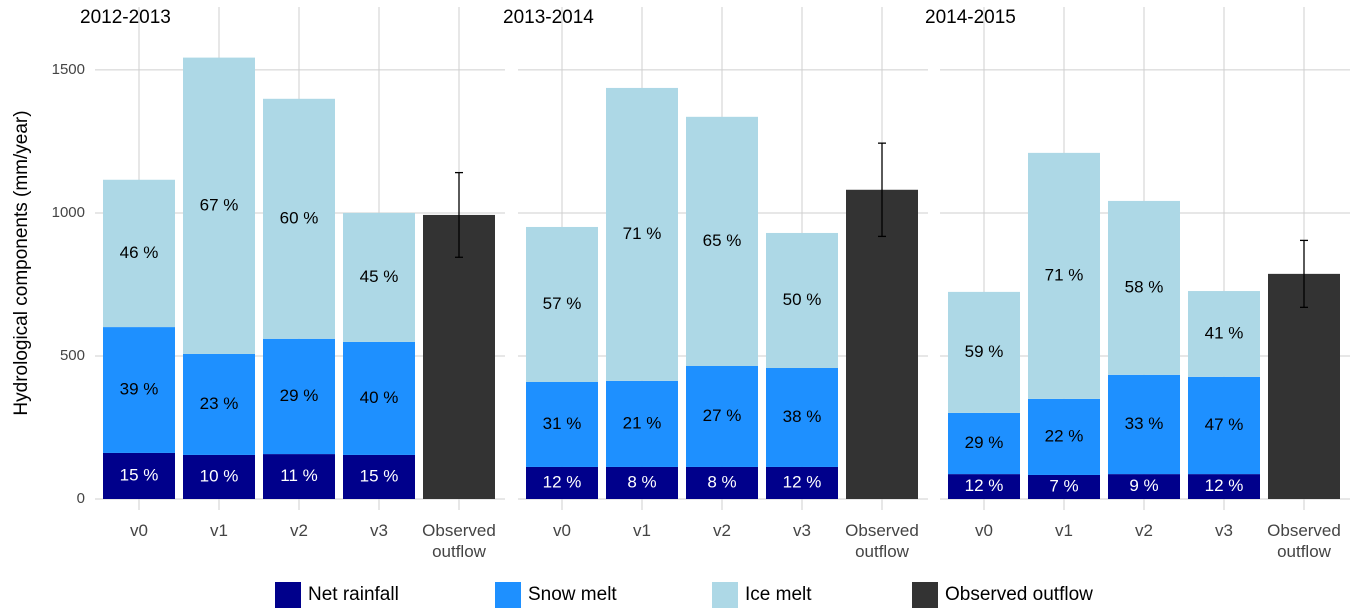 The width and height of the screenshot is (1355, 610). Describe the element at coordinates (81, 498) in the screenshot. I see `y-tick-label: 0` at that location.